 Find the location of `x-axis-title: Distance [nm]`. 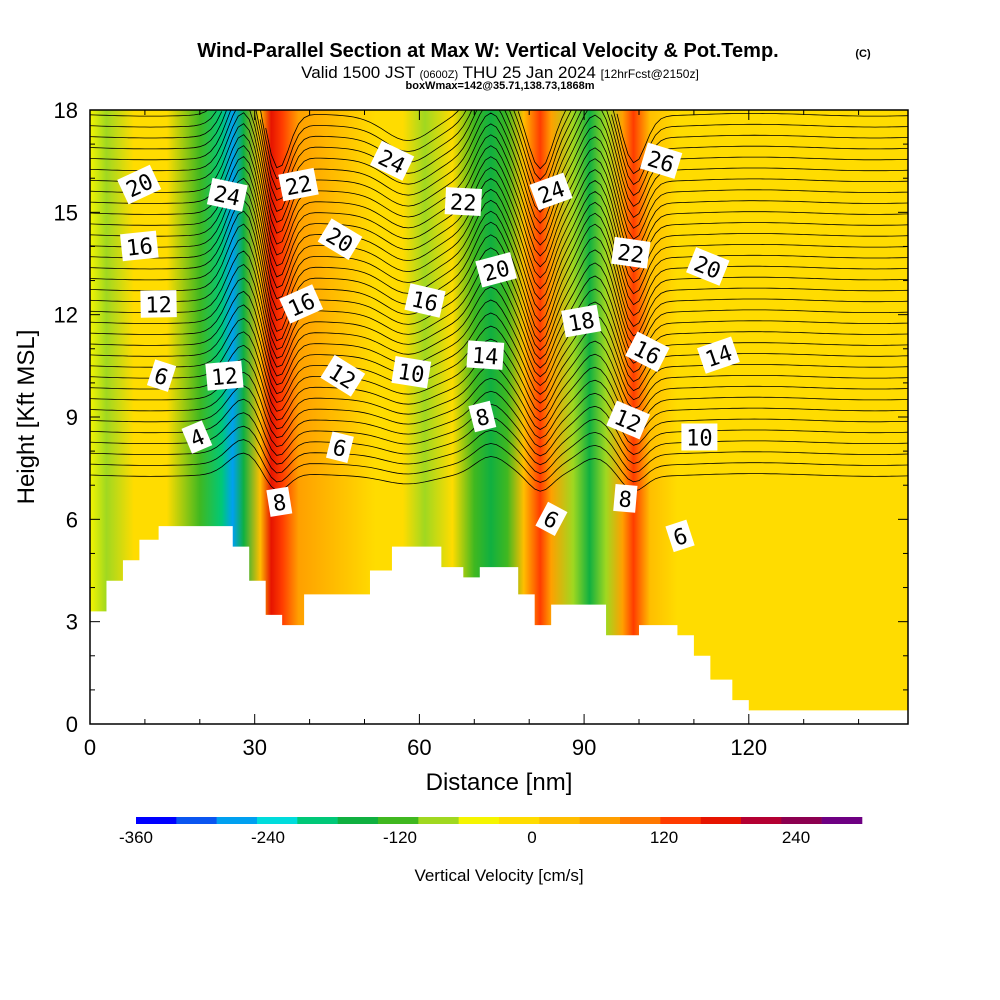

x-axis-title: Distance [nm] is located at coordinates (499, 782).